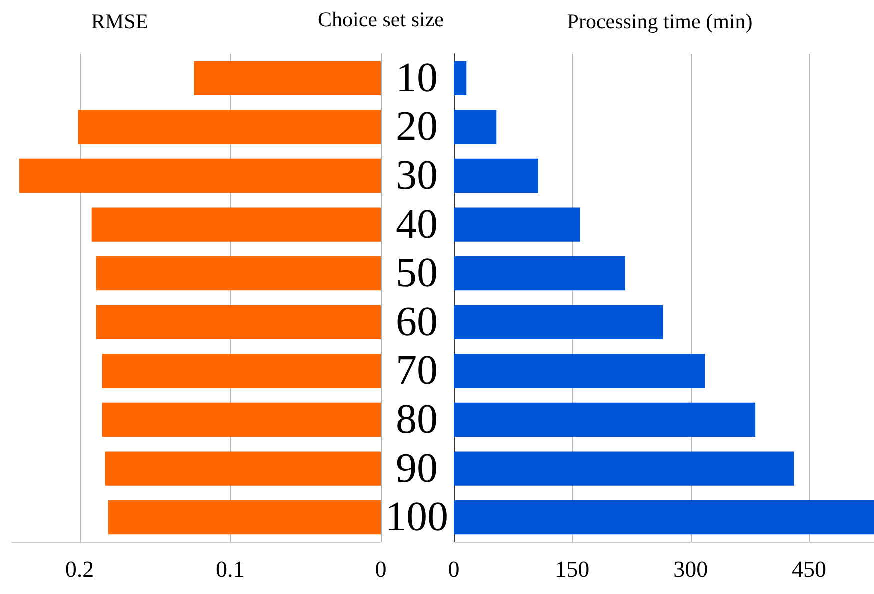 The height and width of the screenshot is (594, 874). Describe the element at coordinates (660, 22) in the screenshot. I see `chart-title: Processing time (min)` at that location.